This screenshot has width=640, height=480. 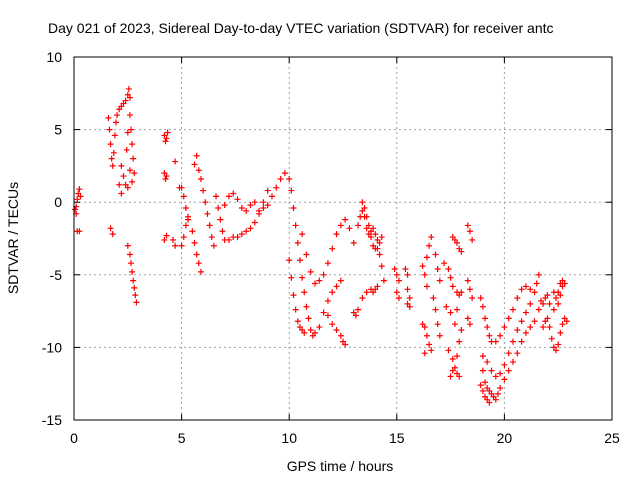 I want to click on x-axis-label: GPS time / hours, so click(x=340, y=466).